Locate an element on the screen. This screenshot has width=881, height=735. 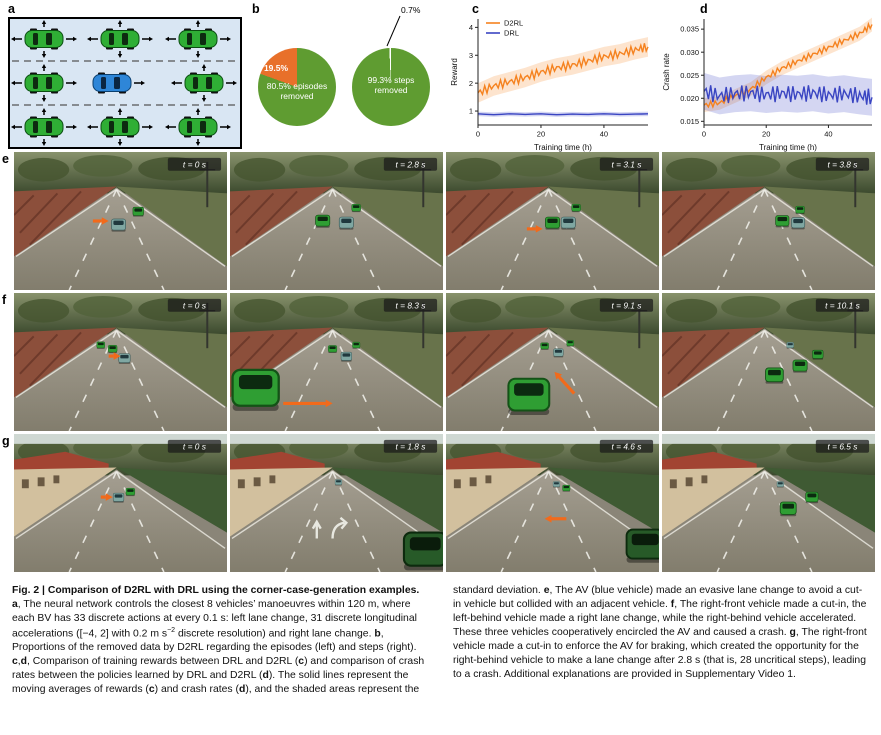
caption-bold-text: c is located at coordinates (15, 662).